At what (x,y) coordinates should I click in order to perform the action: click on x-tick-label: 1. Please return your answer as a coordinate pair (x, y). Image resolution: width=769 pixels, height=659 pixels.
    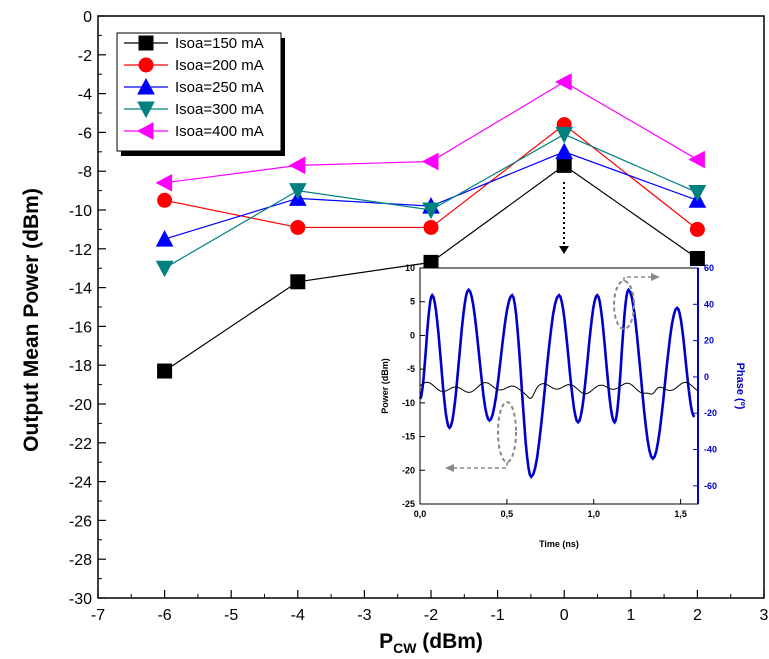
    Looking at the image, I should click on (630, 615).